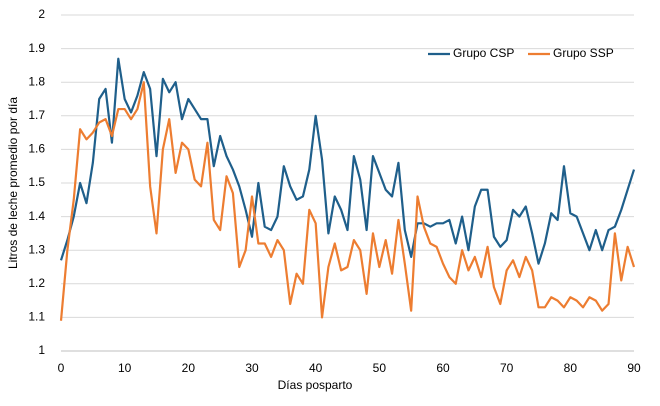 This screenshot has width=660, height=406. I want to click on x-tick-label: 30, so click(252, 368).